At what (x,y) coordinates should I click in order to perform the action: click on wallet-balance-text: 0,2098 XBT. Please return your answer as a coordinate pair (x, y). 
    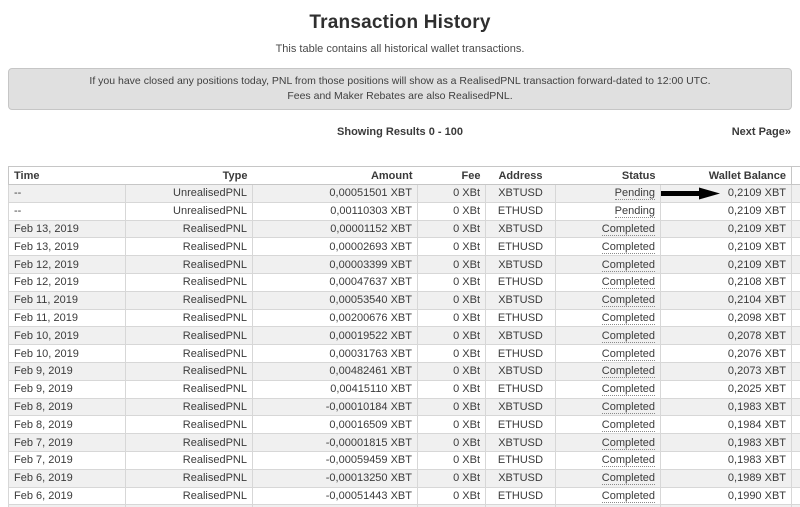
    Looking at the image, I should click on (756, 317).